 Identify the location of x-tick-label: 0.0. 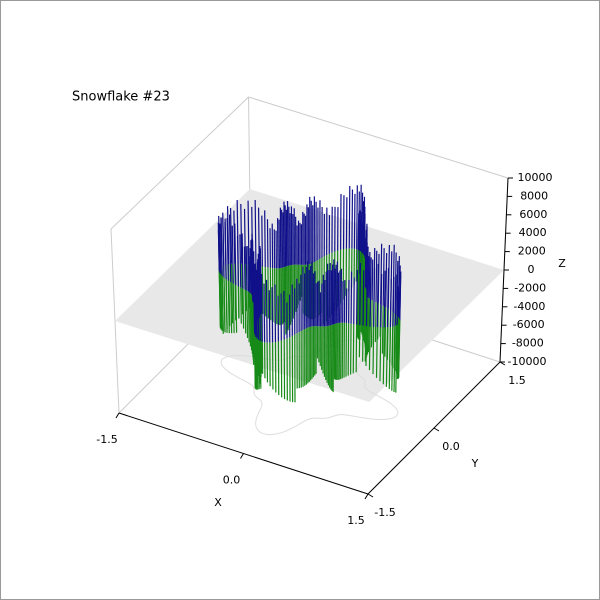
(232, 480).